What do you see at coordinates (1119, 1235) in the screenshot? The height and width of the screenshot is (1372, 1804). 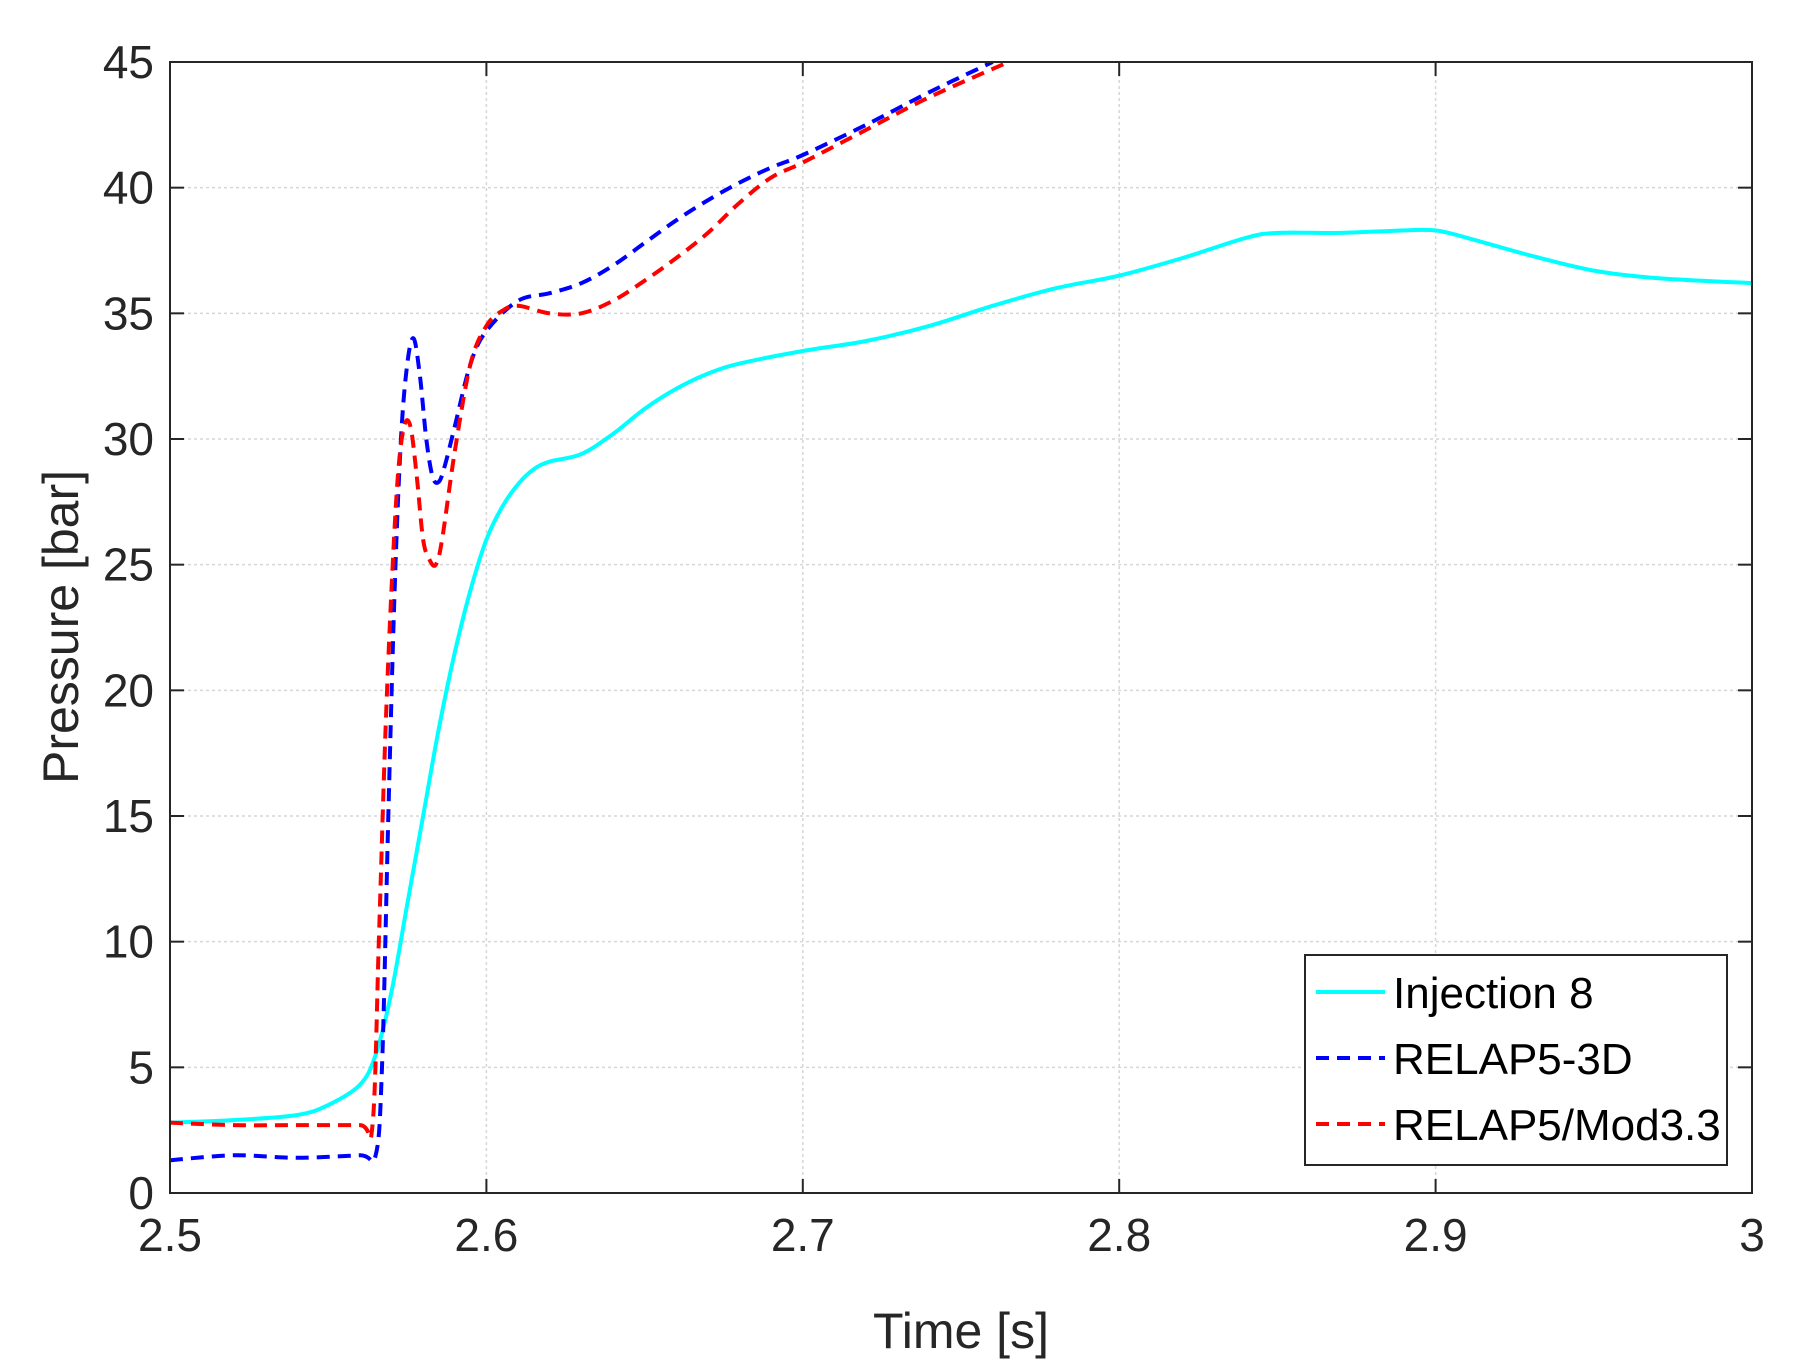 I see `x-tick-label: 2.8` at bounding box center [1119, 1235].